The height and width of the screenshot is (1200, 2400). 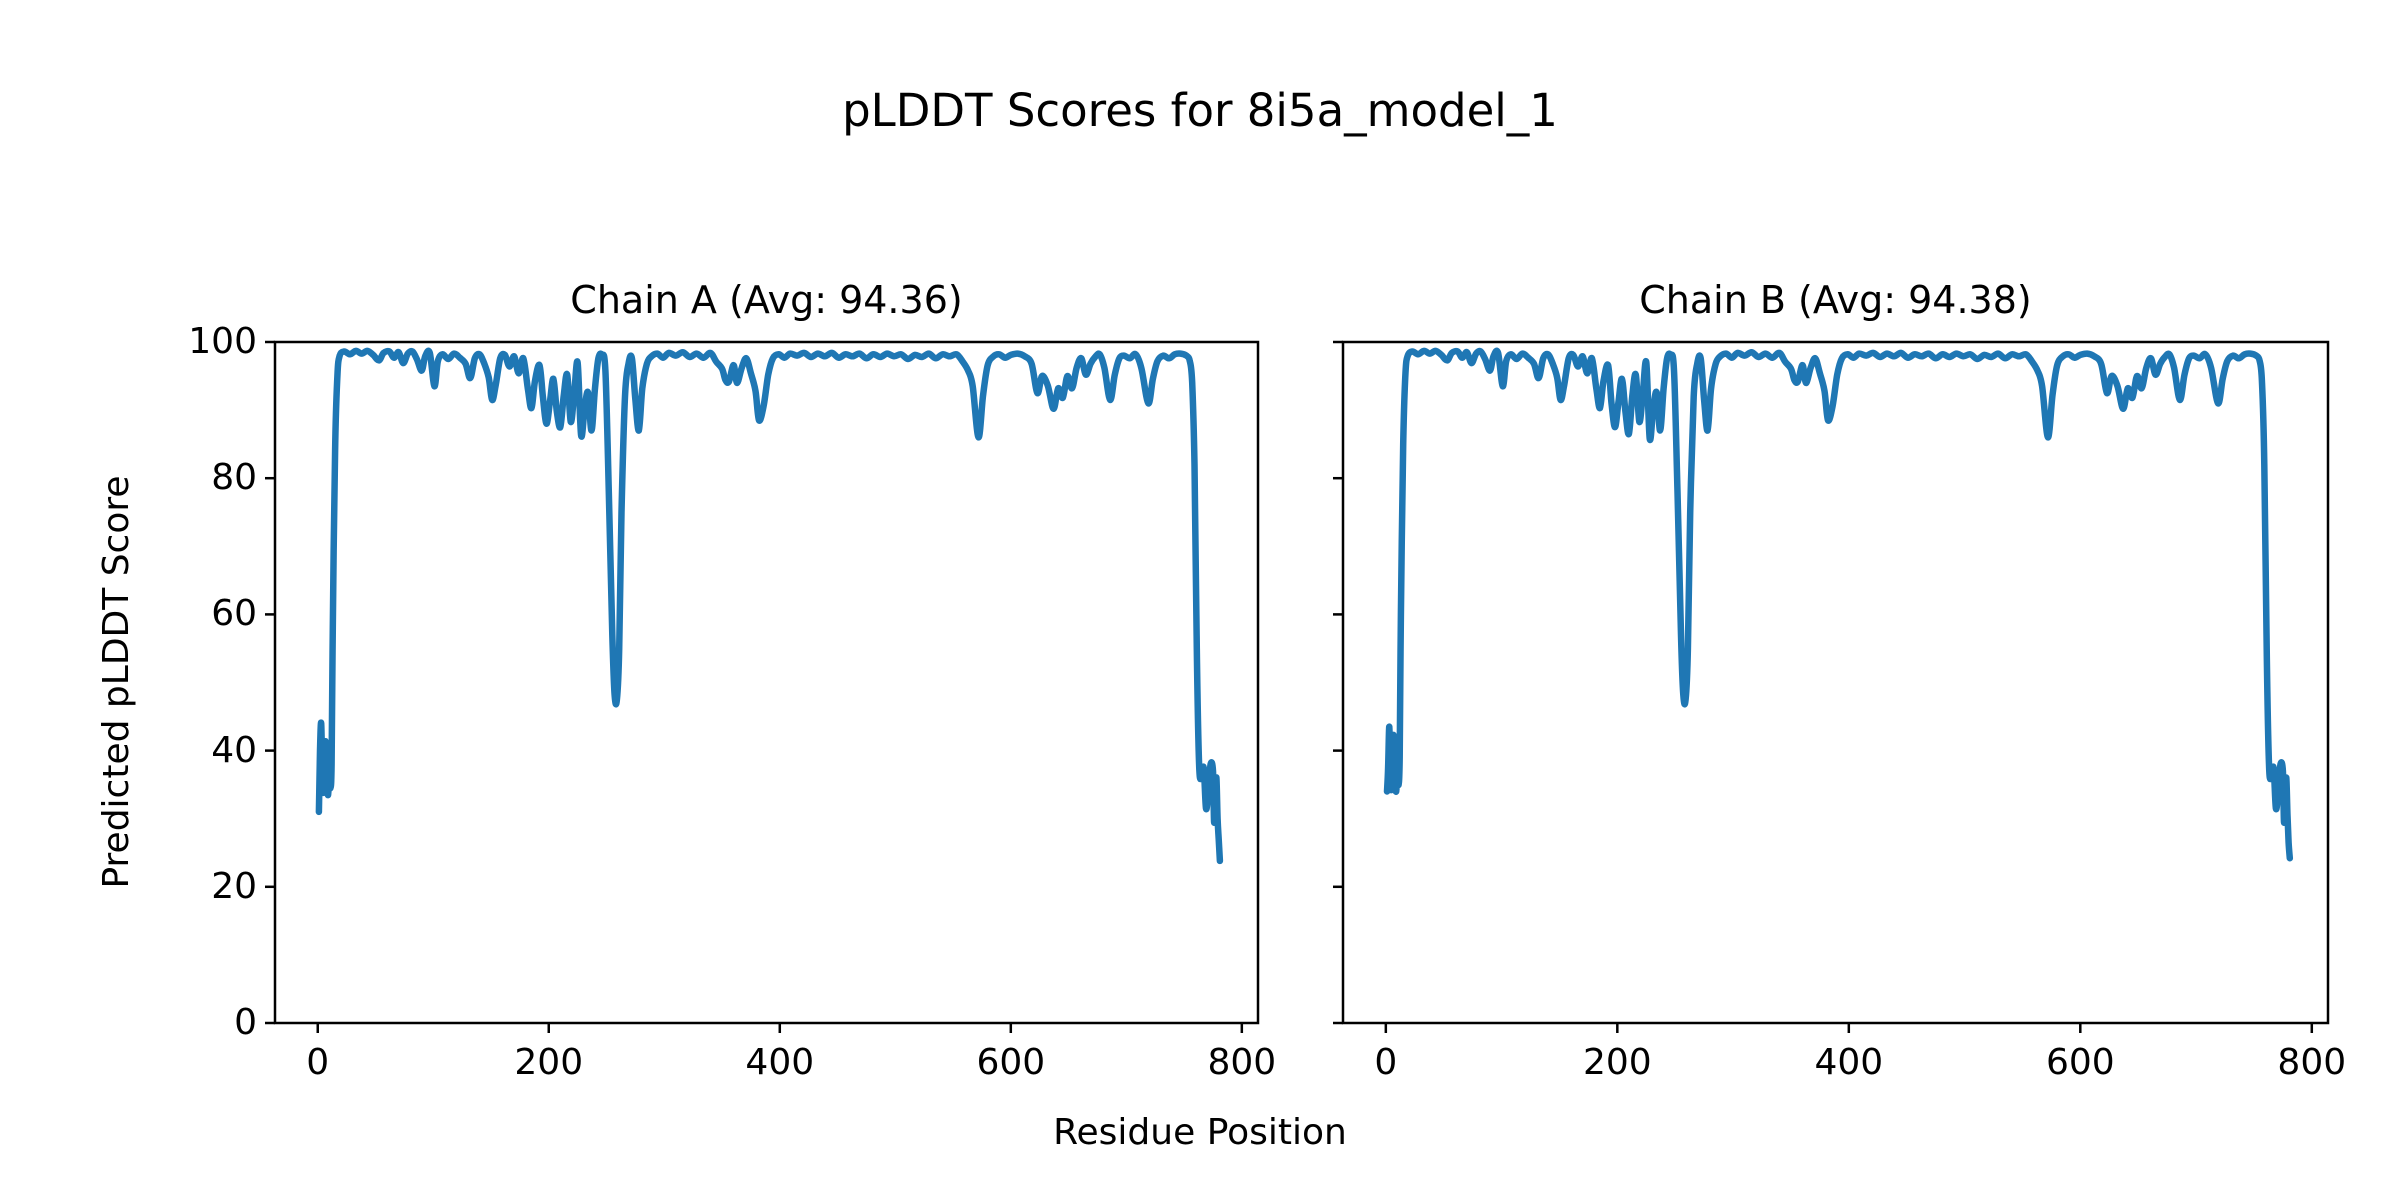 What do you see at coordinates (766, 300) in the screenshot?
I see `subplot-title-chain-a: Chain A (Avg: 94.36)` at bounding box center [766, 300].